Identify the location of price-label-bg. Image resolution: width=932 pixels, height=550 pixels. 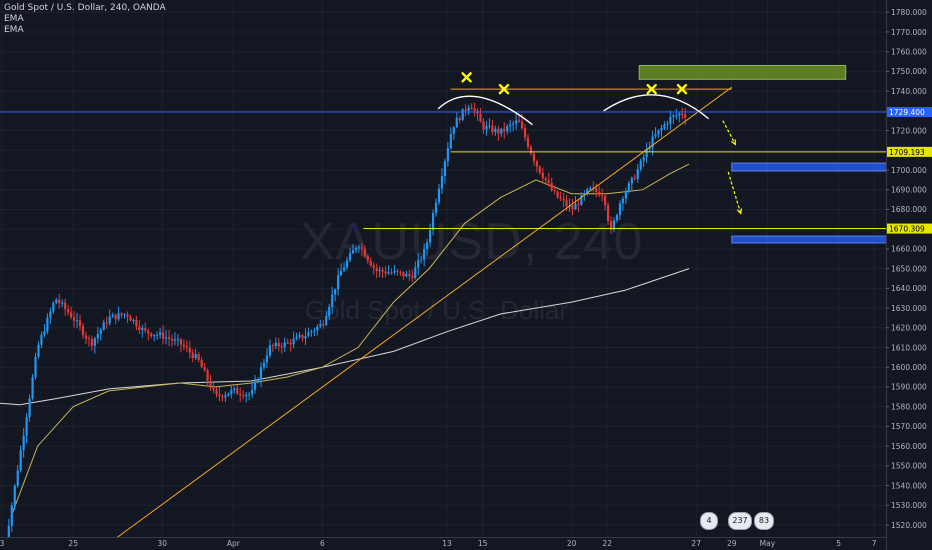
(909, 151).